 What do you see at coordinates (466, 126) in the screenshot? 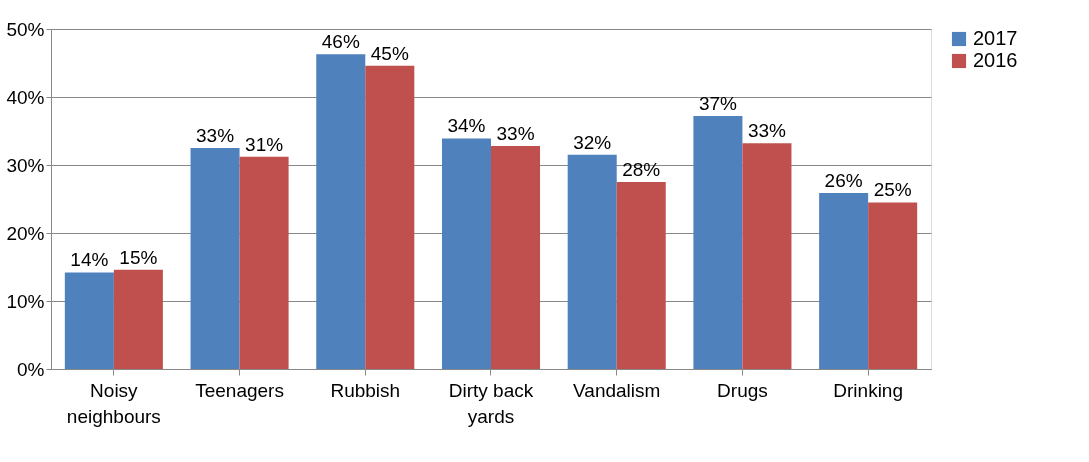
I see `data-label: 34%` at bounding box center [466, 126].